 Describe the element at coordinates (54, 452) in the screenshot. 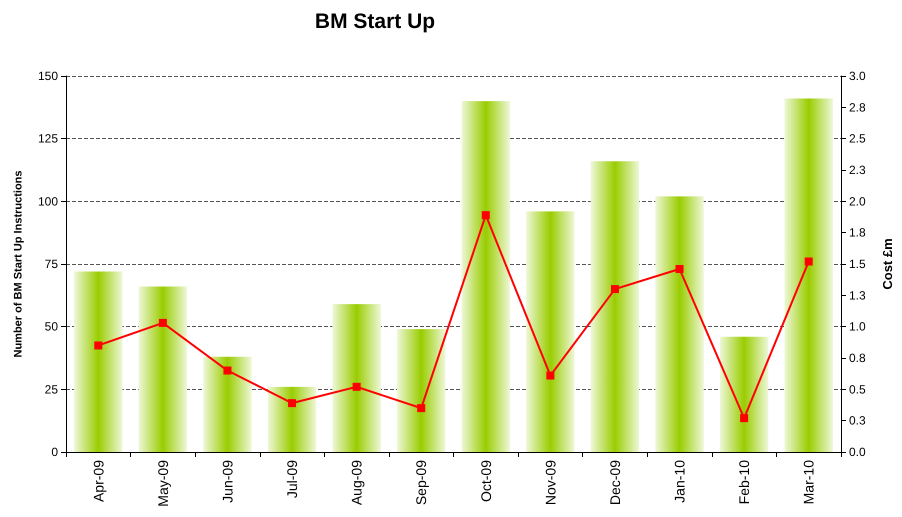

I see `y-tick-label: 0` at that location.